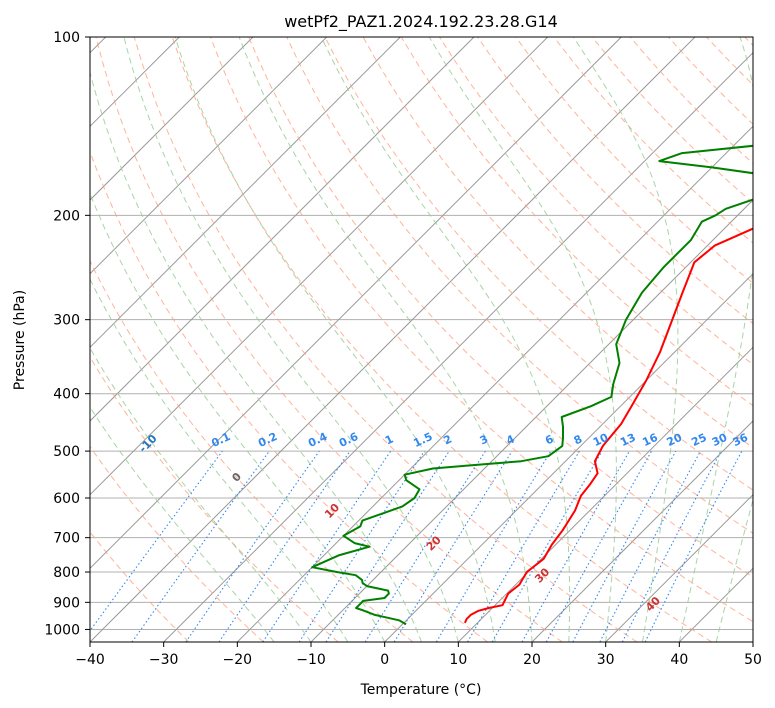 The height and width of the screenshot is (708, 775). Describe the element at coordinates (606, 660) in the screenshot. I see `x-tick-label: 30` at that location.